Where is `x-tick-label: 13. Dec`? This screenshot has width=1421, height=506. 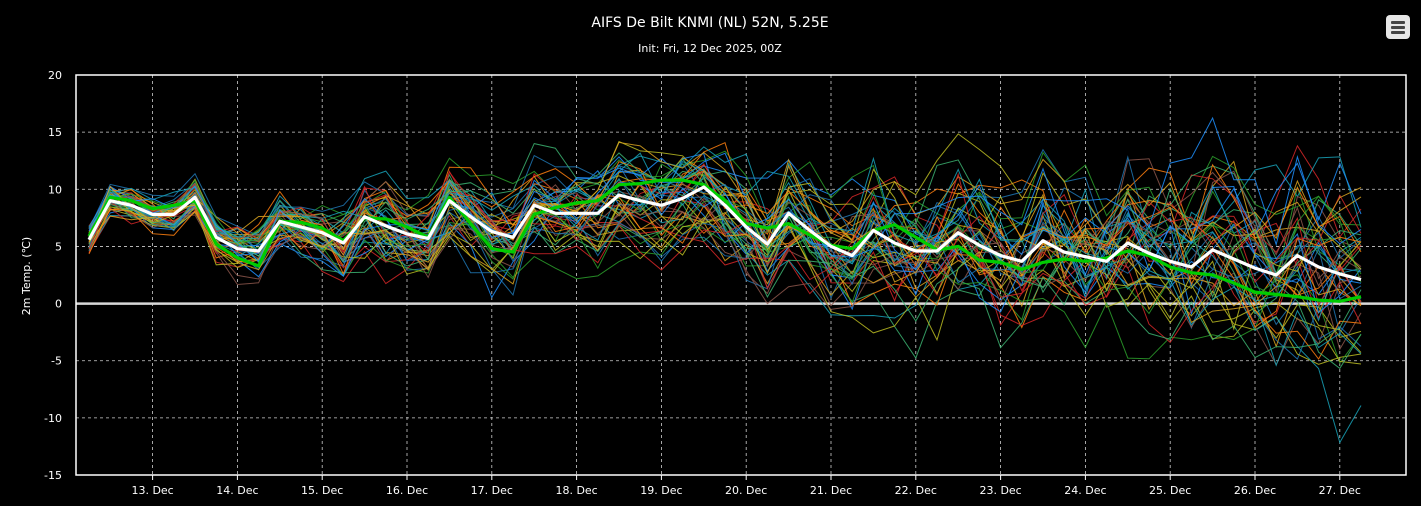
x-tick-label: 13. Dec is located at coordinates (152, 490).